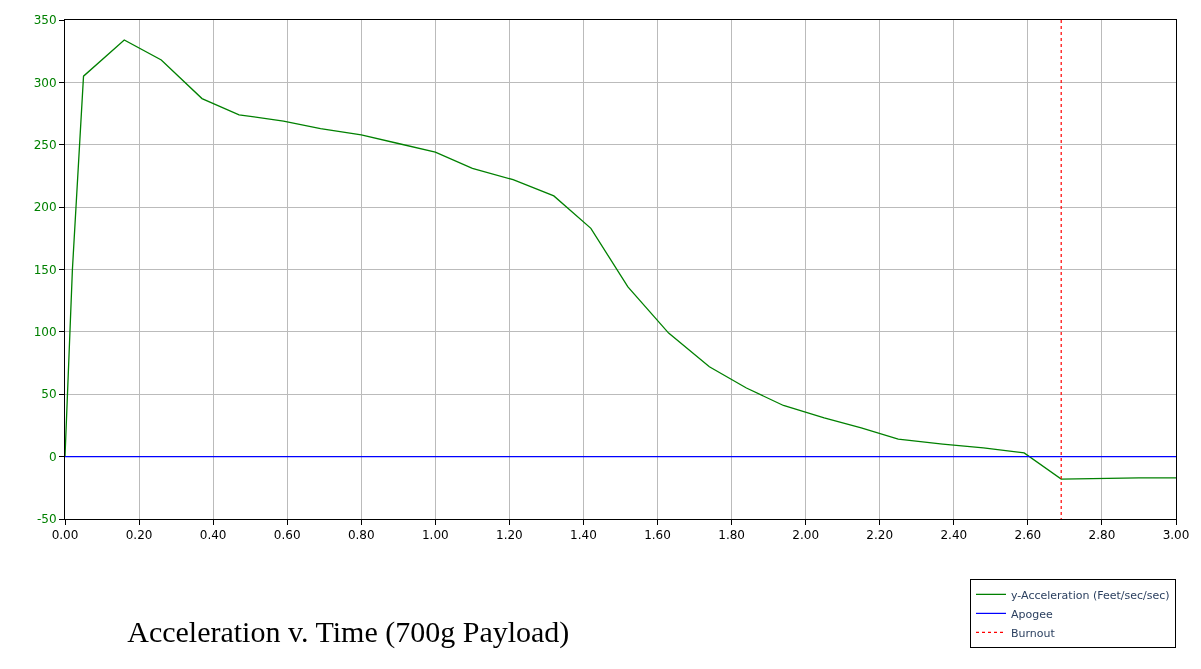  I want to click on x-tick-label: 2.80, so click(1102, 535).